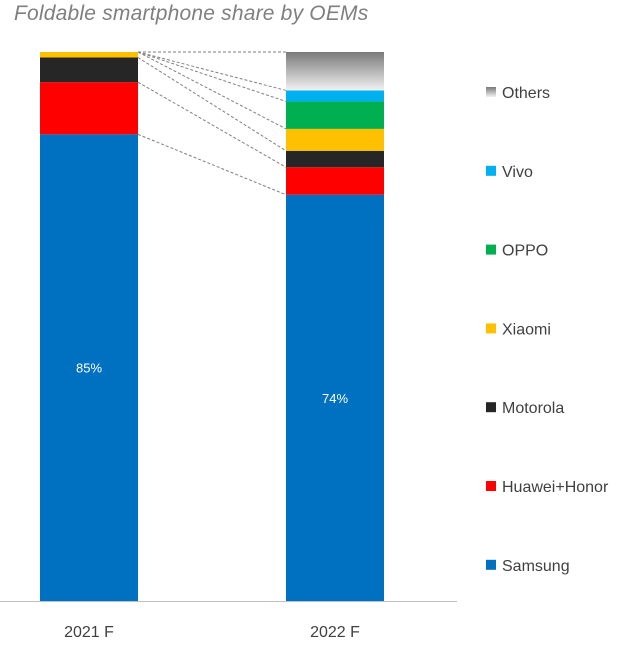 Image resolution: width=636 pixels, height=646 pixels. I want to click on legend-swatch-xiaomi, so click(491, 328).